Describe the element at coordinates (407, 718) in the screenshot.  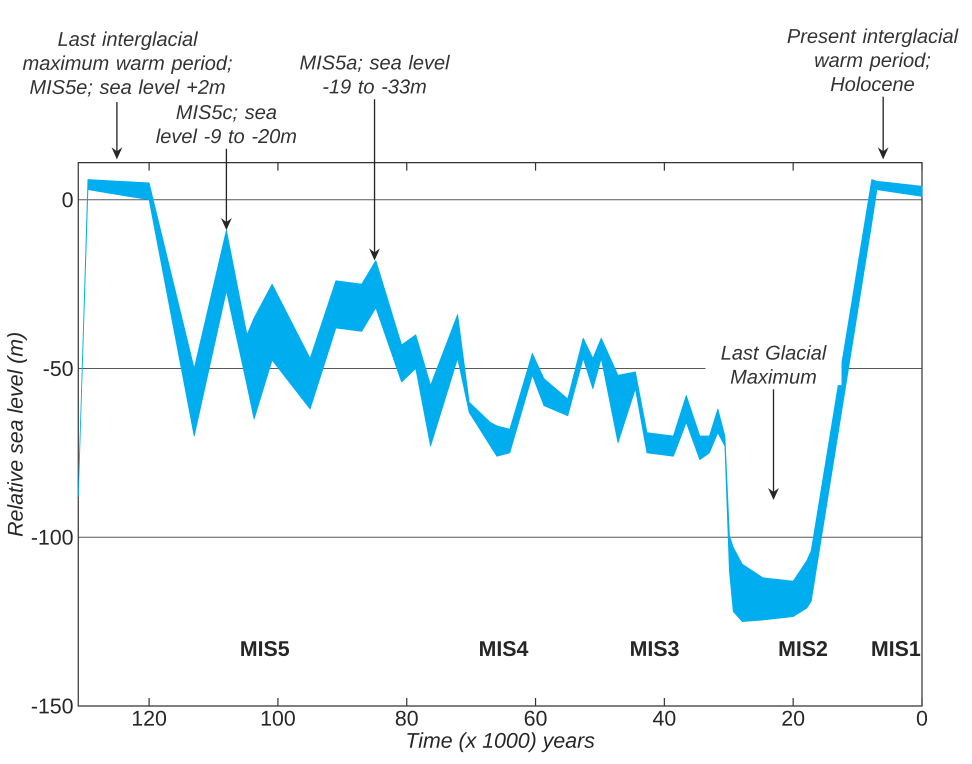
I see `x-tick-label: 80` at that location.